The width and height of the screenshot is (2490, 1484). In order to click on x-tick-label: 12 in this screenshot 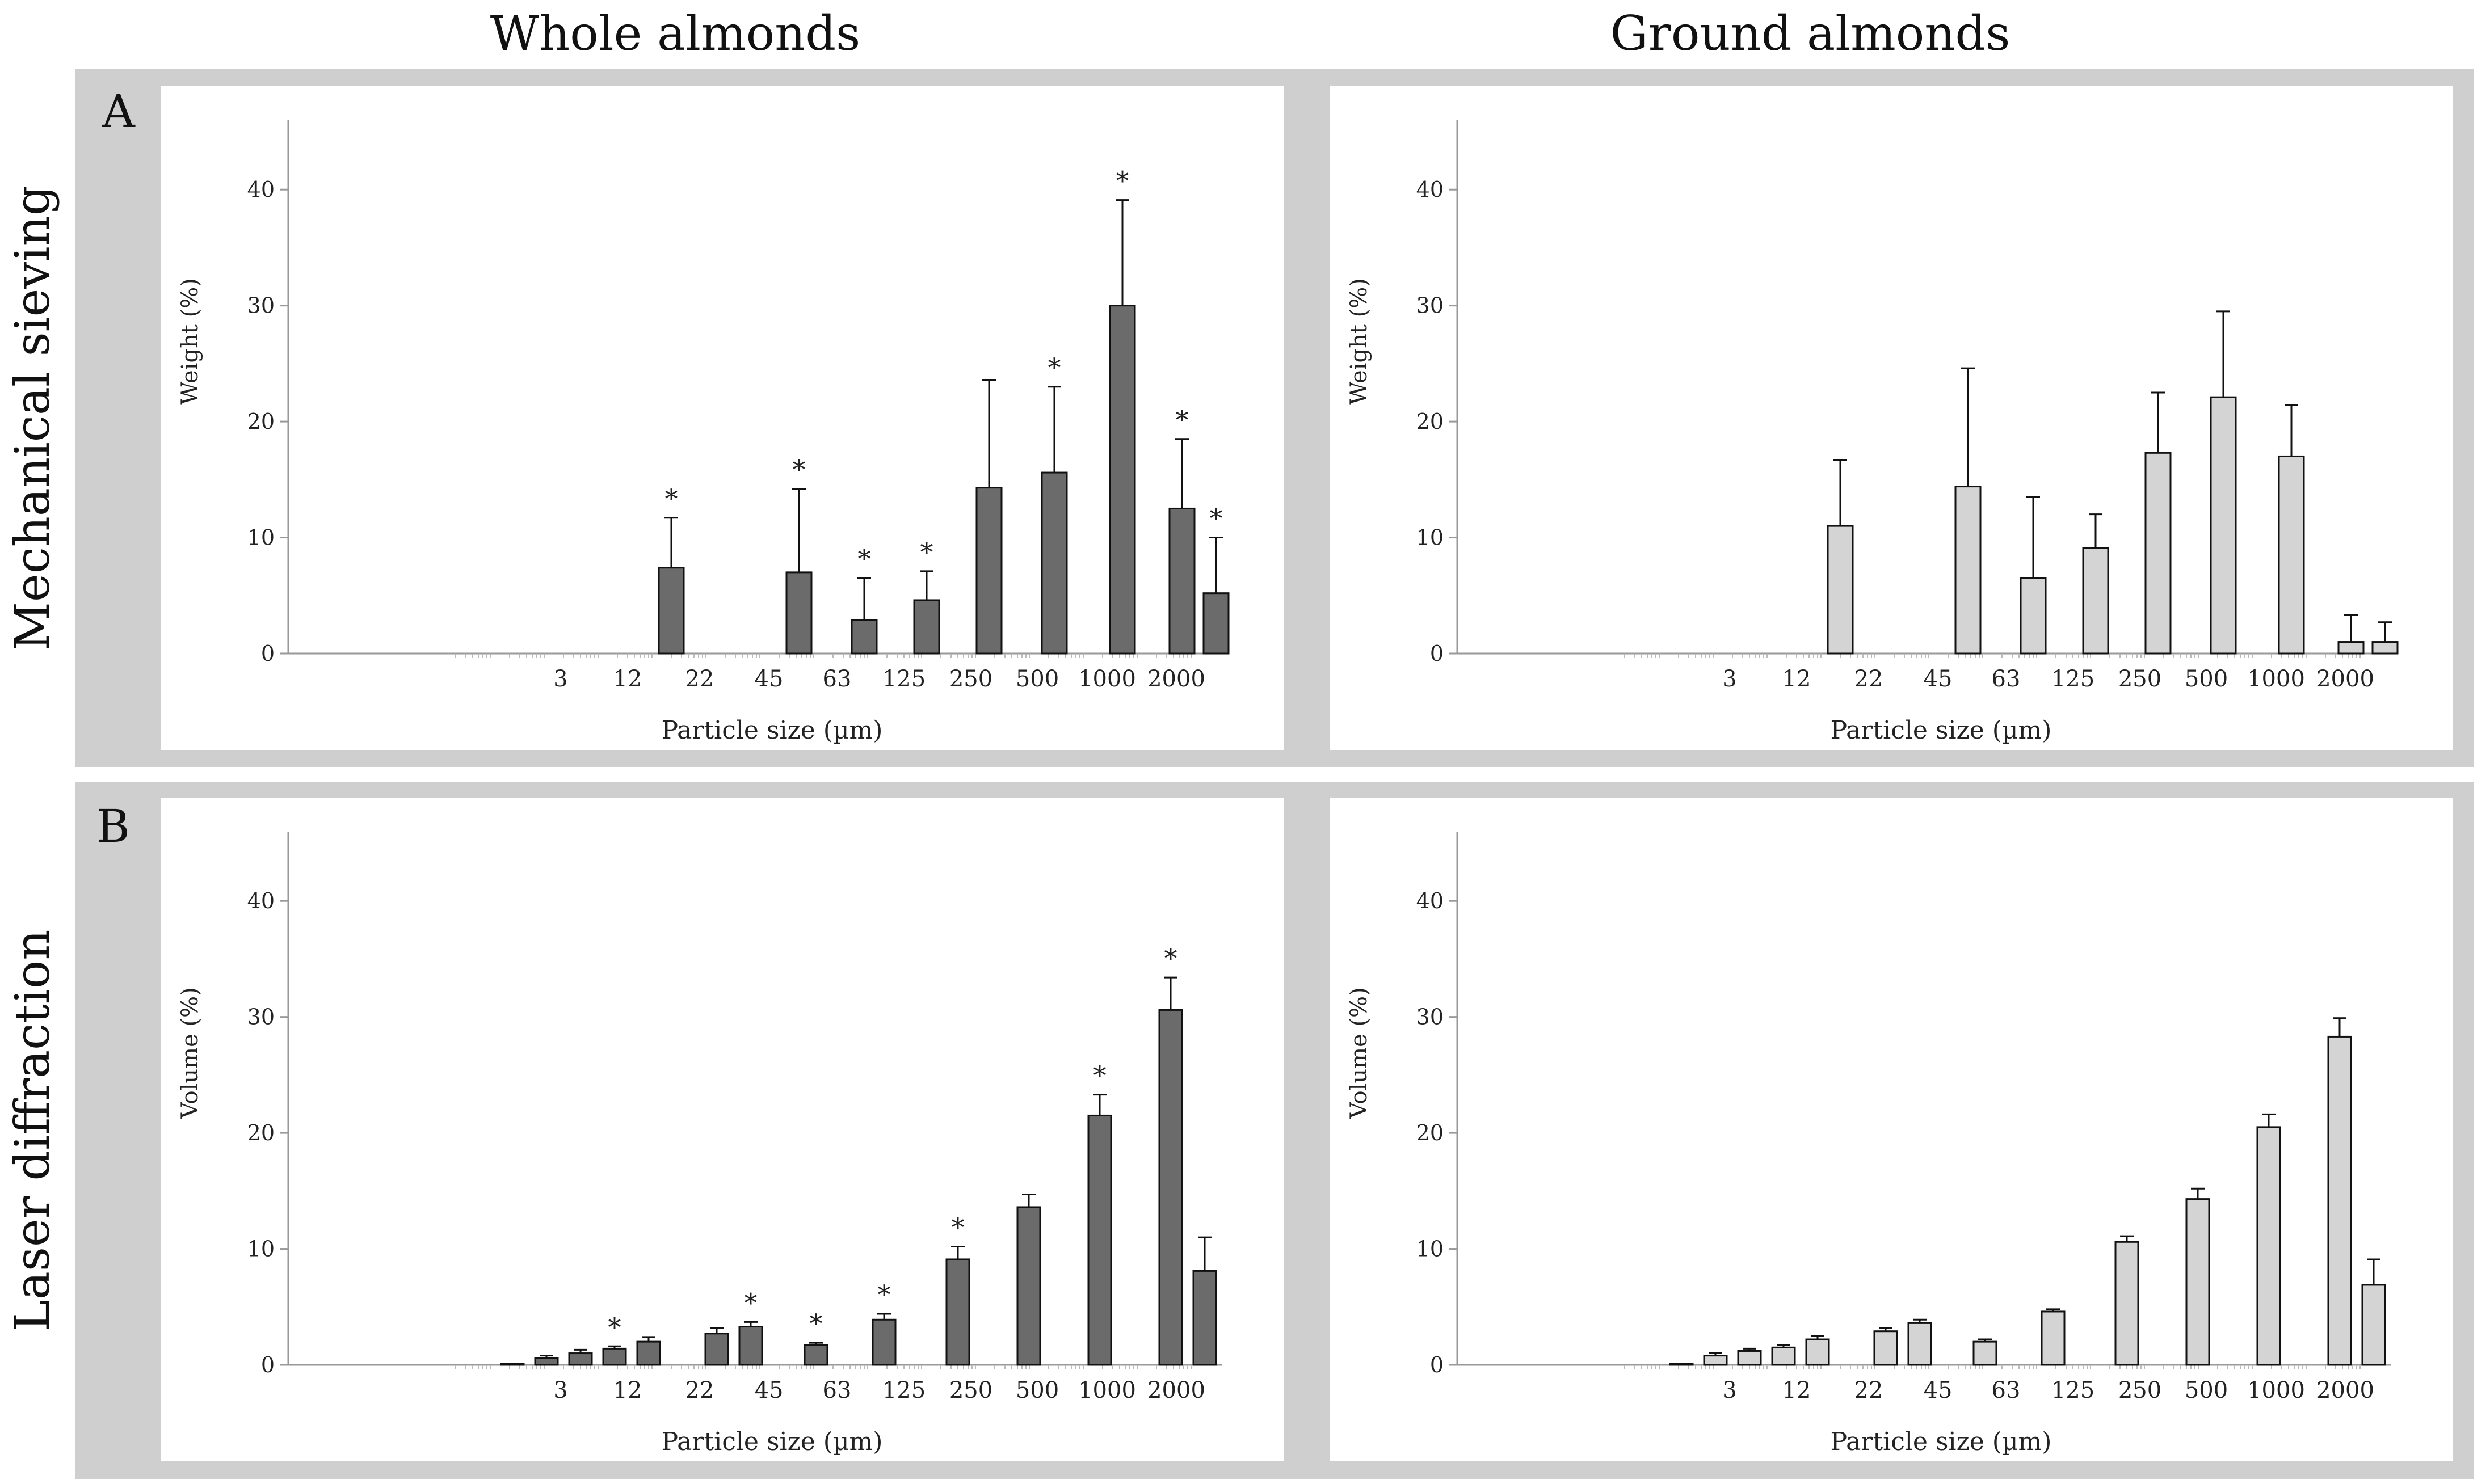, I will do `click(1796, 1390)`.